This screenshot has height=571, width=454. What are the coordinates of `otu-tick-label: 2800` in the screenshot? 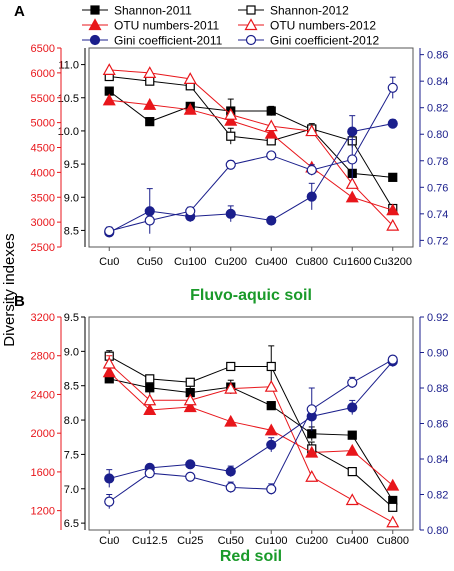 It's located at (43, 357).